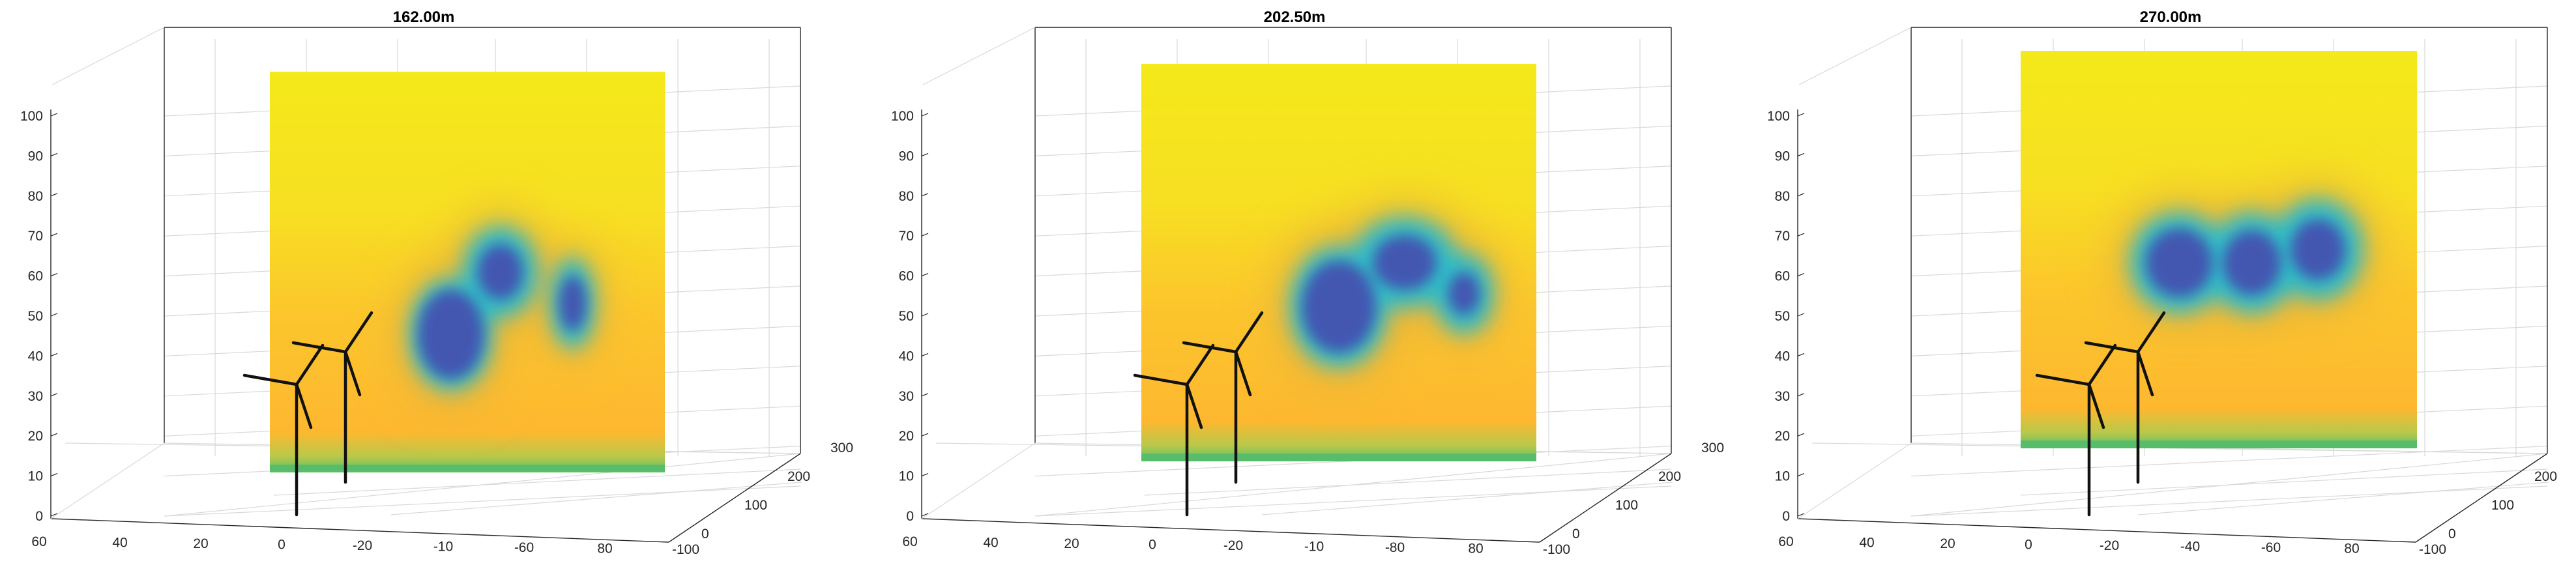 This screenshot has height=563, width=2576. I want to click on z-tick-label-1: 10, so click(35, 476).